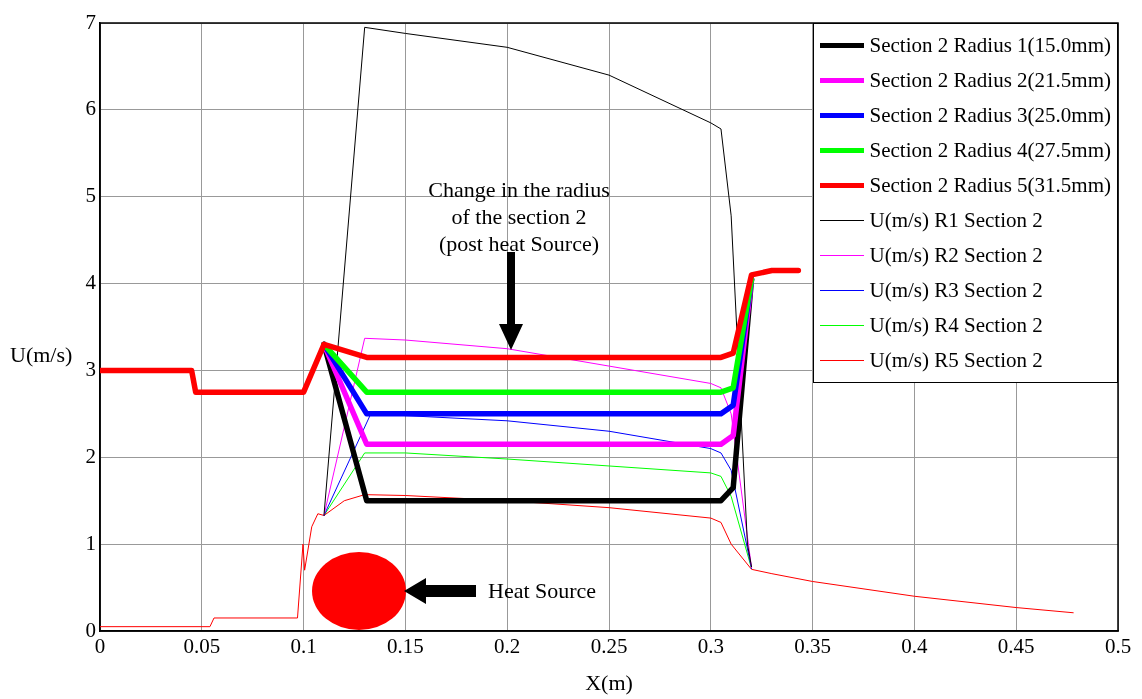 Image resolution: width=1142 pixels, height=699 pixels. Describe the element at coordinates (956, 290) in the screenshot. I see `legend-label: U(m/s) R3 Section 2` at that location.